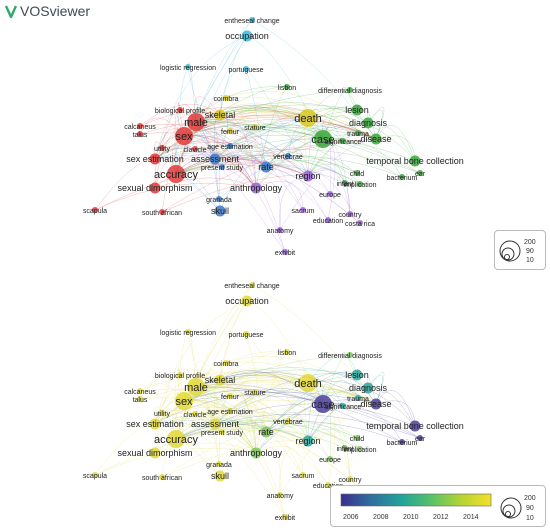  What do you see at coordinates (220, 211) in the screenshot?
I see `term-label-skull: skull` at bounding box center [220, 211].